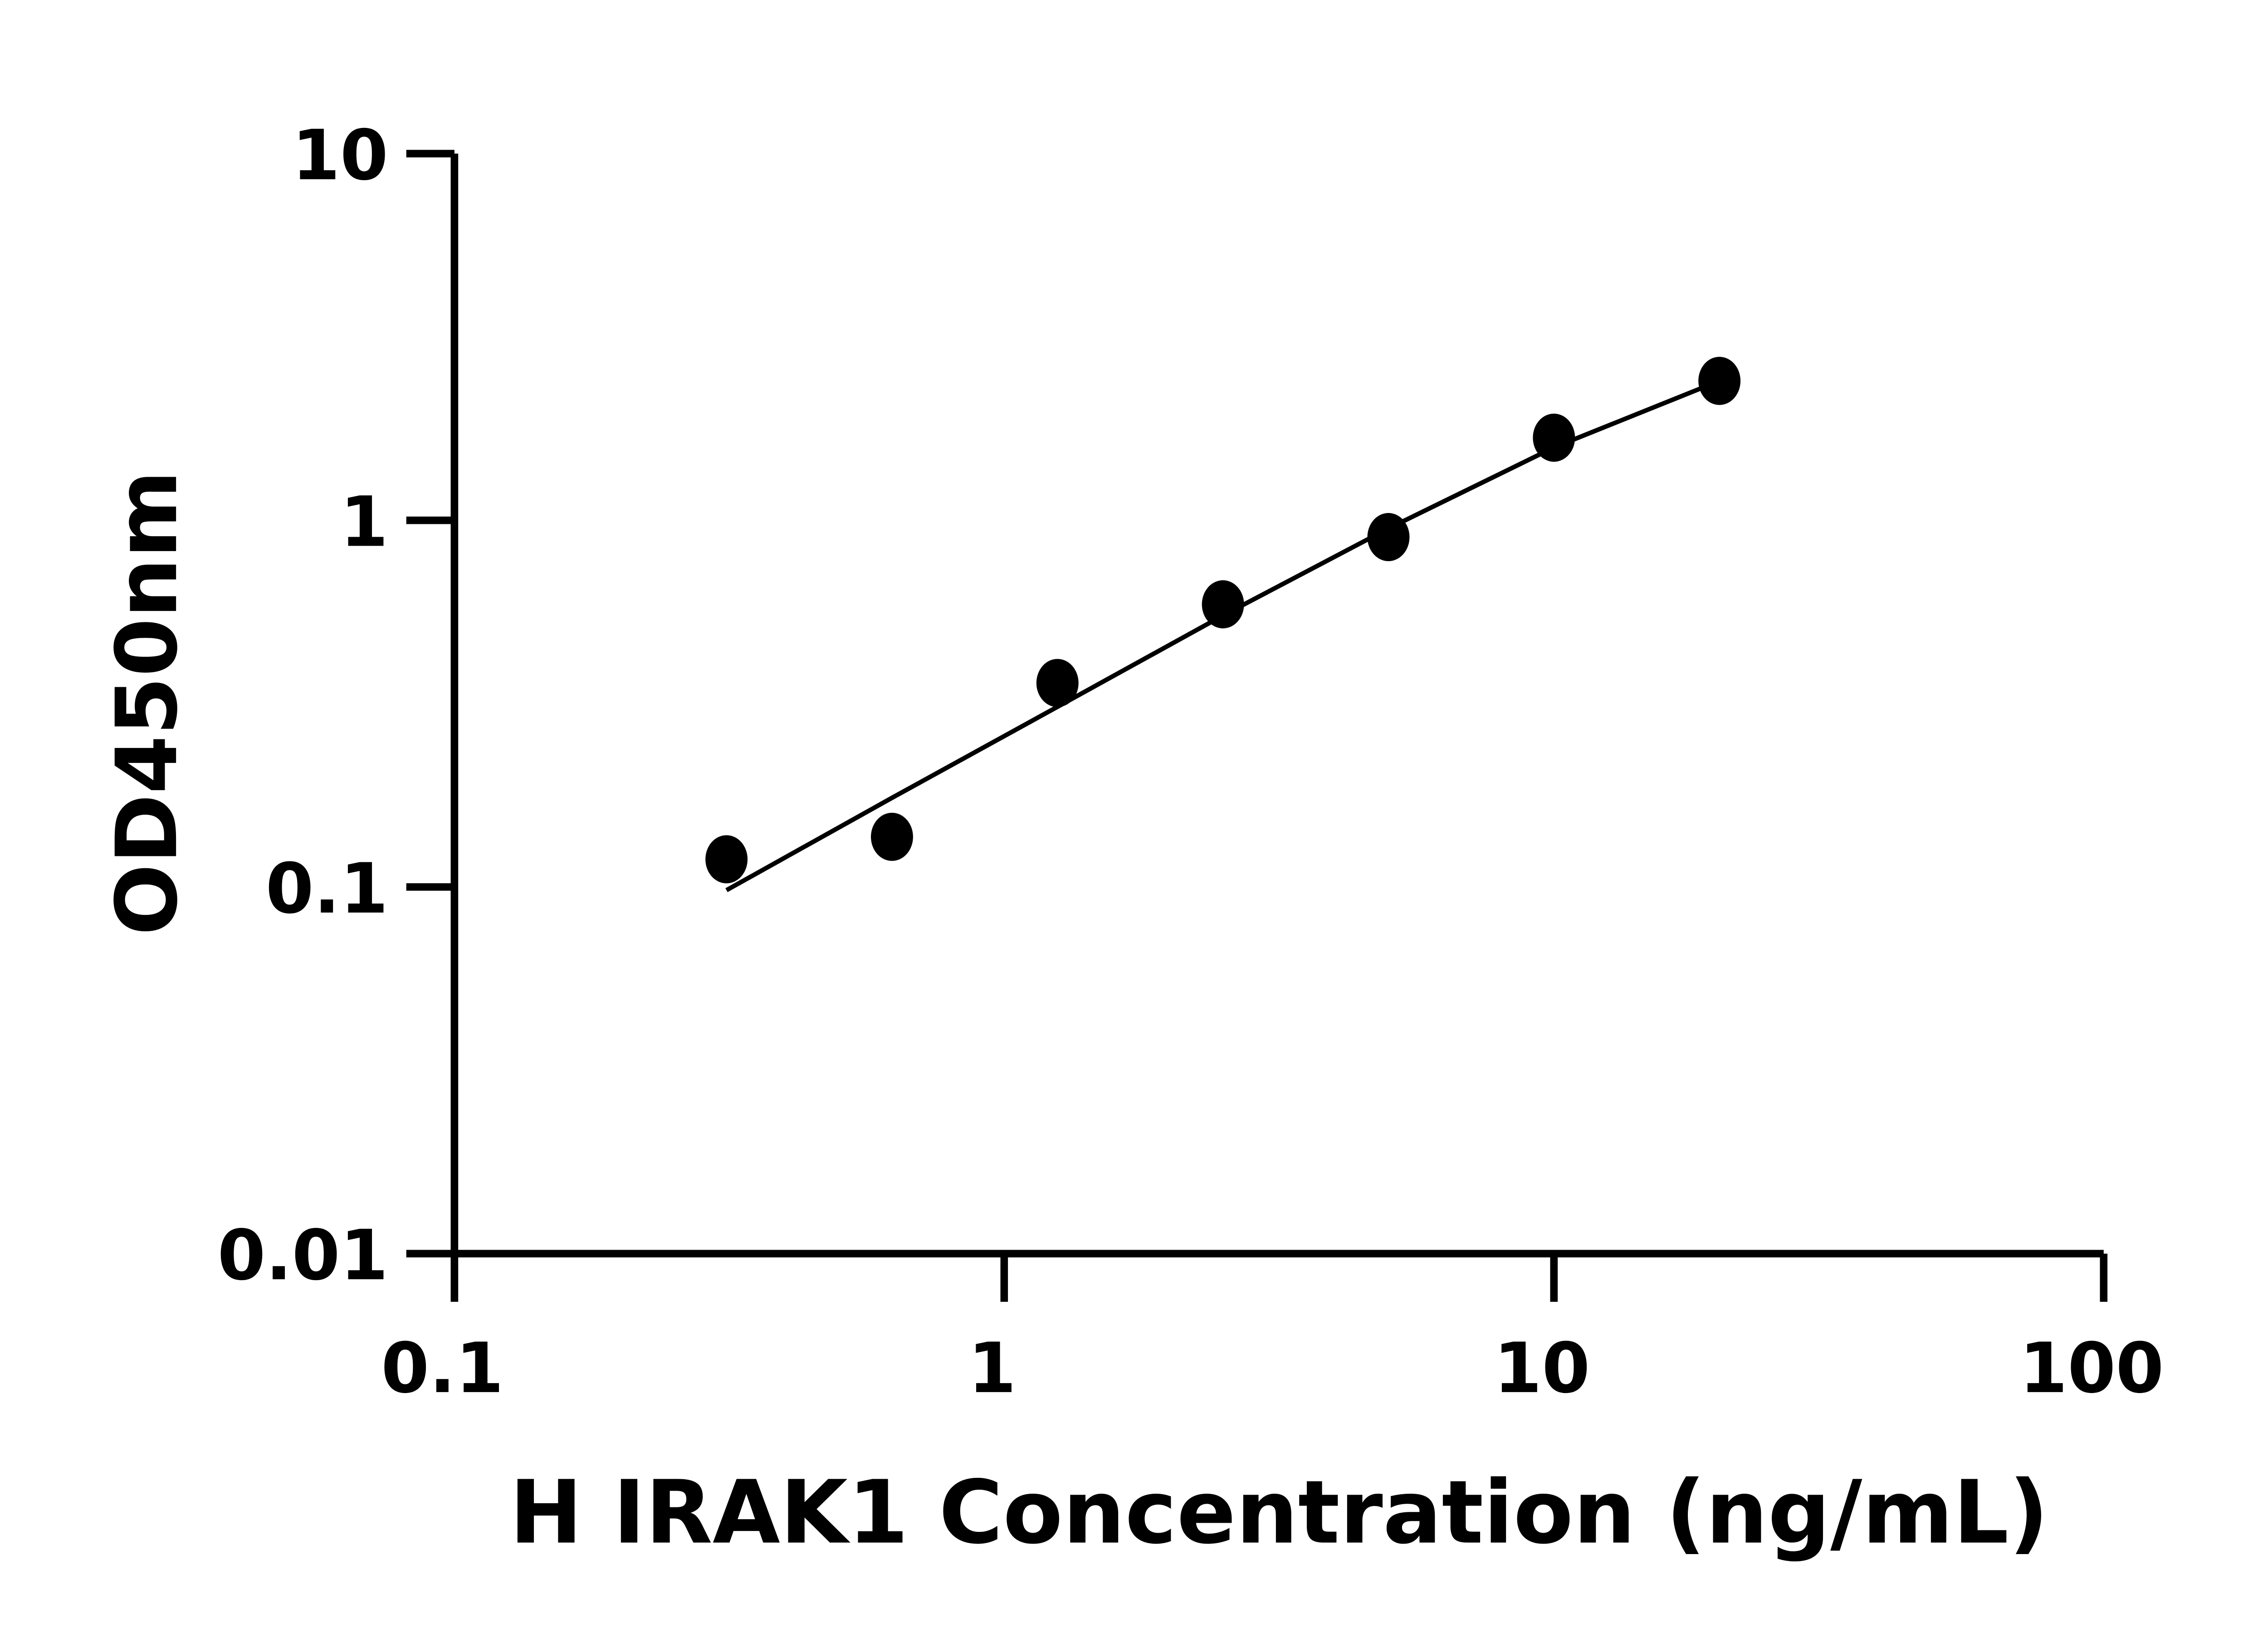 The image size is (2268, 1633). I want to click on y-tick-label: 0.1, so click(327, 888).